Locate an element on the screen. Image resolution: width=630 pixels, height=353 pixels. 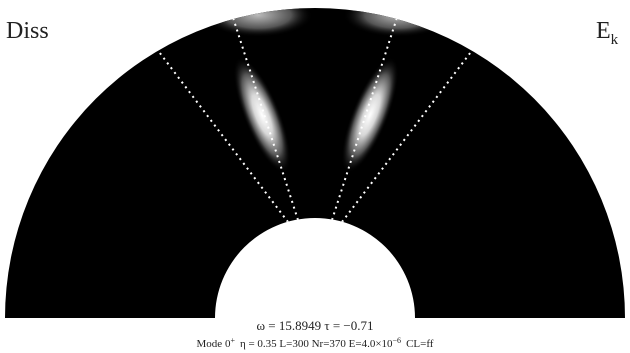
left-label: Diss is located at coordinates (27, 31).